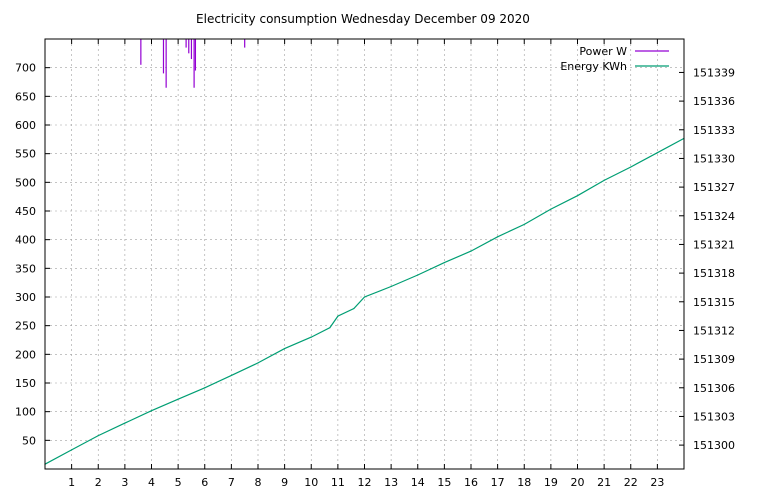 This screenshot has width=768, height=500. Describe the element at coordinates (178, 482) in the screenshot. I see `x-tick-label: 5` at that location.